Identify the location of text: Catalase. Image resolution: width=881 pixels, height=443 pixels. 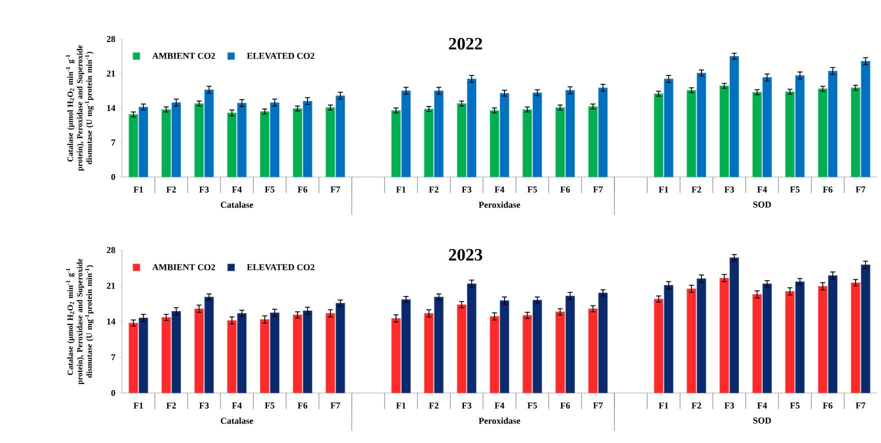
(237, 205).